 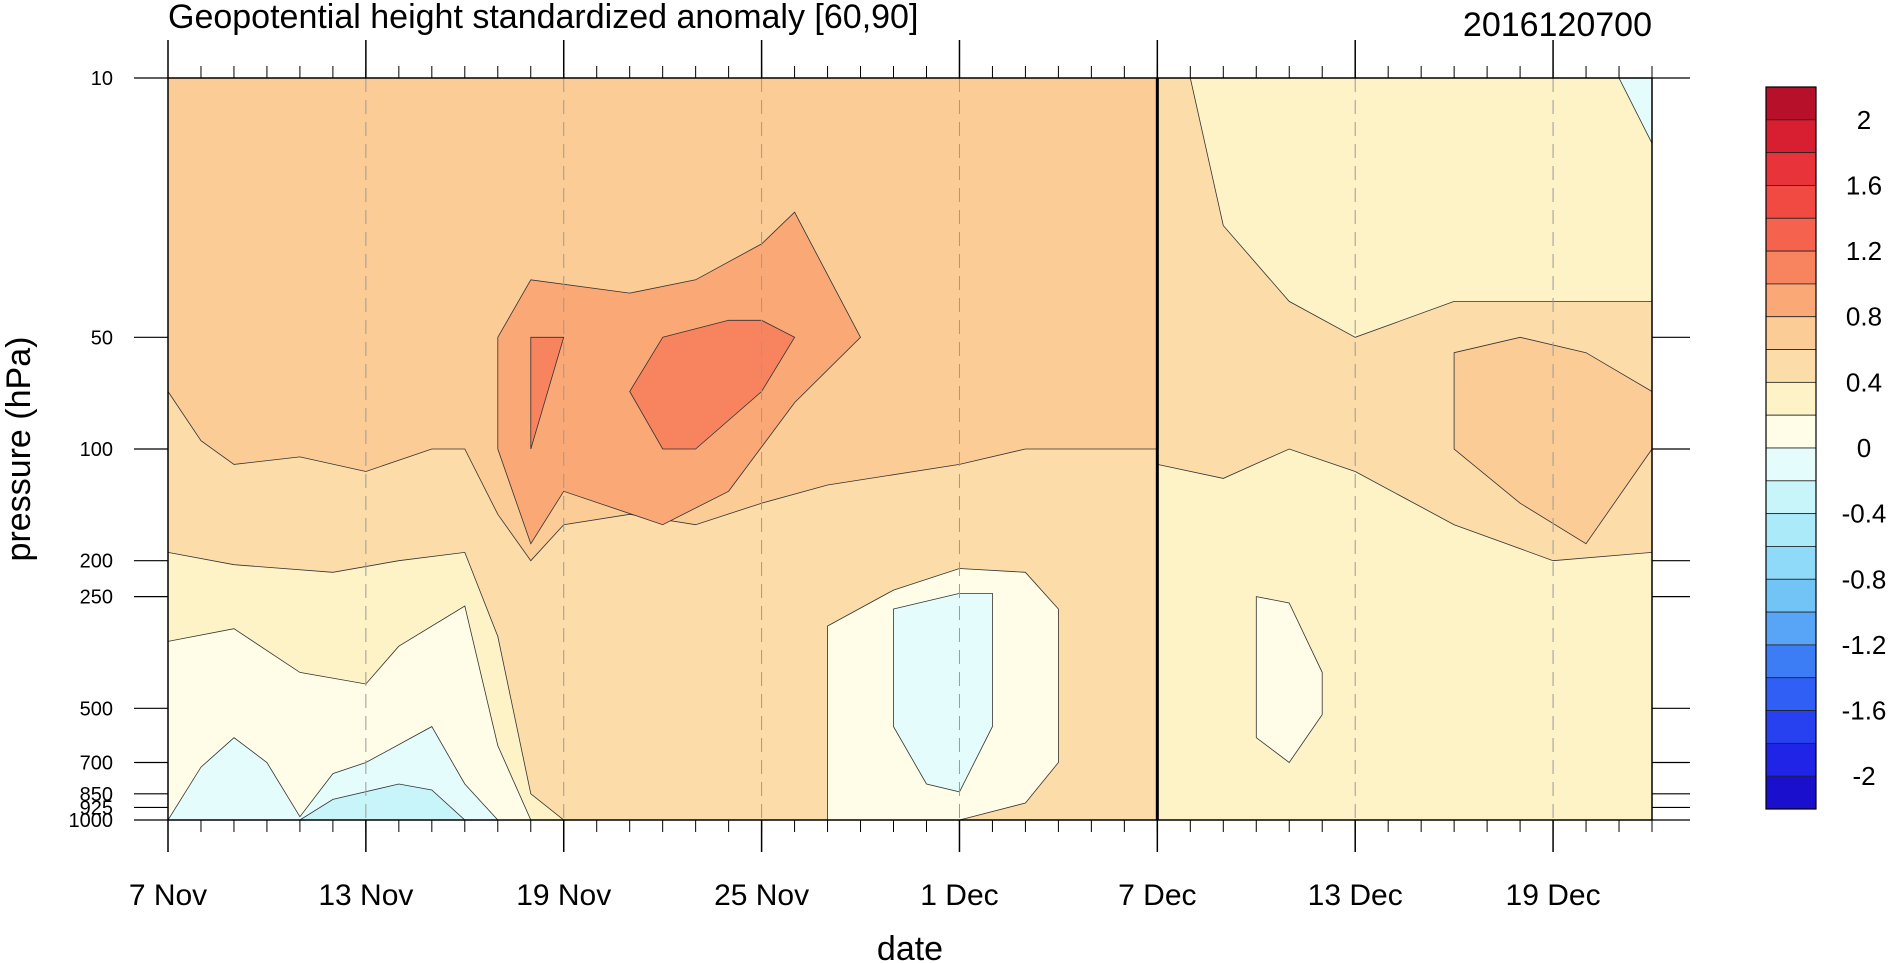 What do you see at coordinates (96, 562) in the screenshot?
I see `y-tick-label-4: 200` at bounding box center [96, 562].